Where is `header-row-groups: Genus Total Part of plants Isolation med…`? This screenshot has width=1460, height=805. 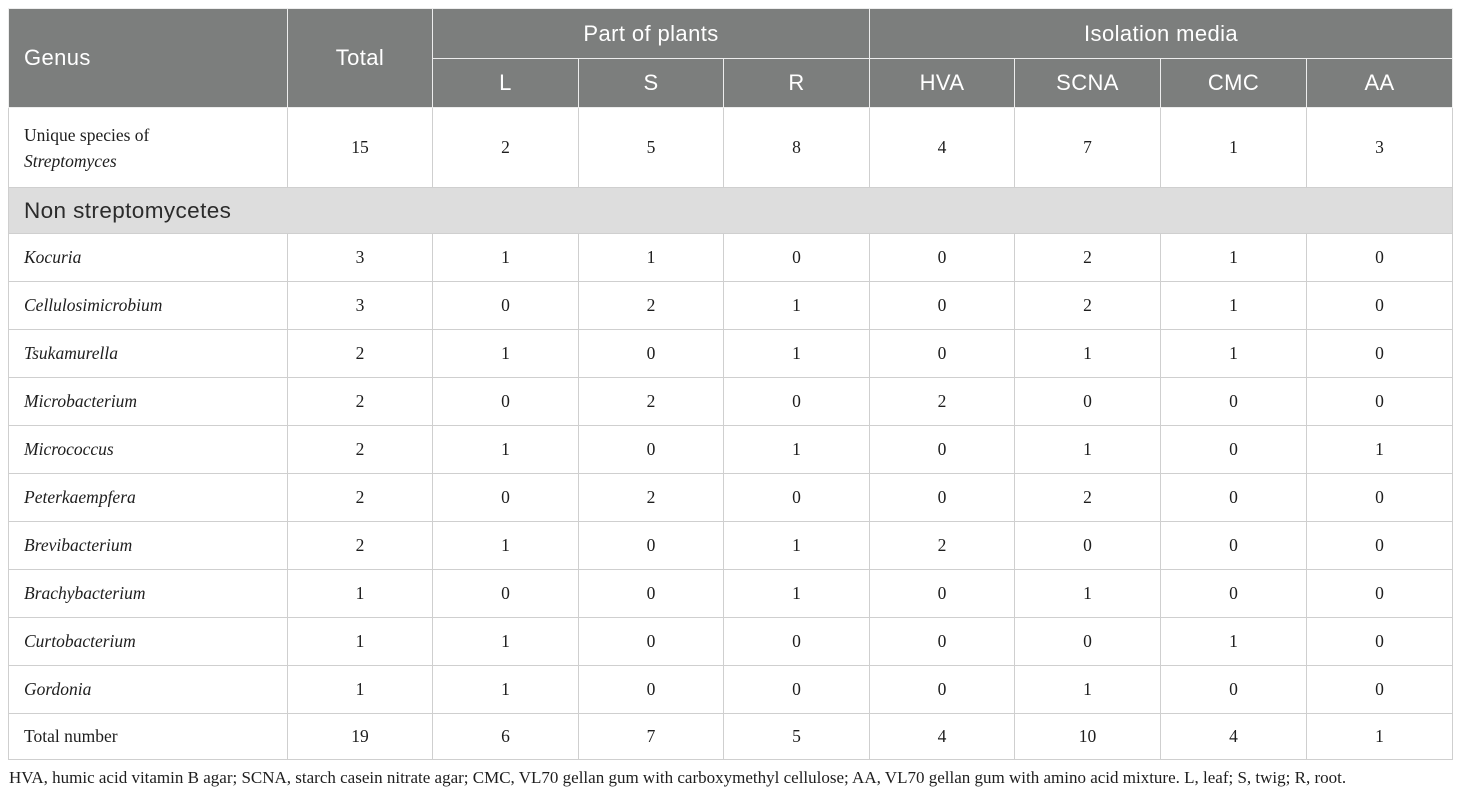
header-row-groups: Genus Total Part of plants Isolation med… is located at coordinates (731, 58).